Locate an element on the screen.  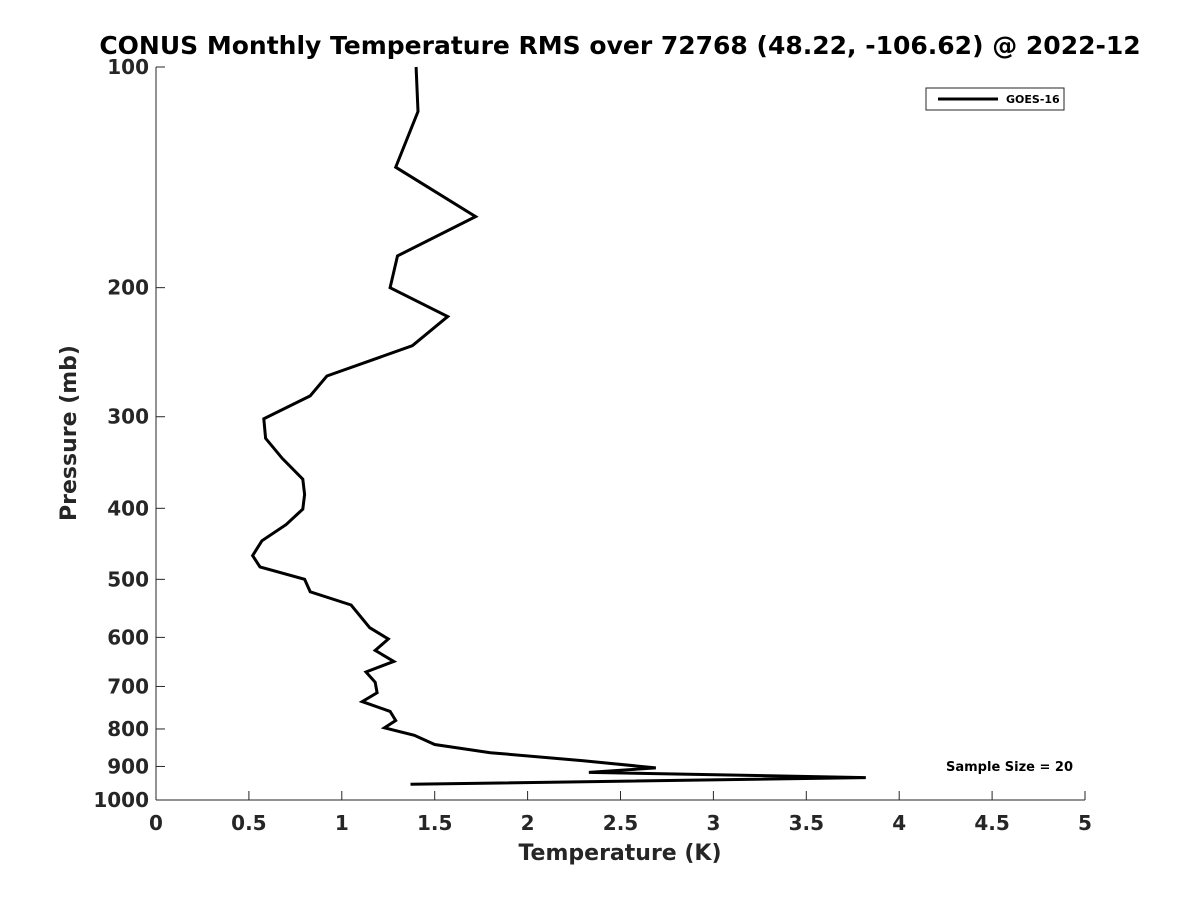
legend-label: GOES-16 is located at coordinates (1033, 99).